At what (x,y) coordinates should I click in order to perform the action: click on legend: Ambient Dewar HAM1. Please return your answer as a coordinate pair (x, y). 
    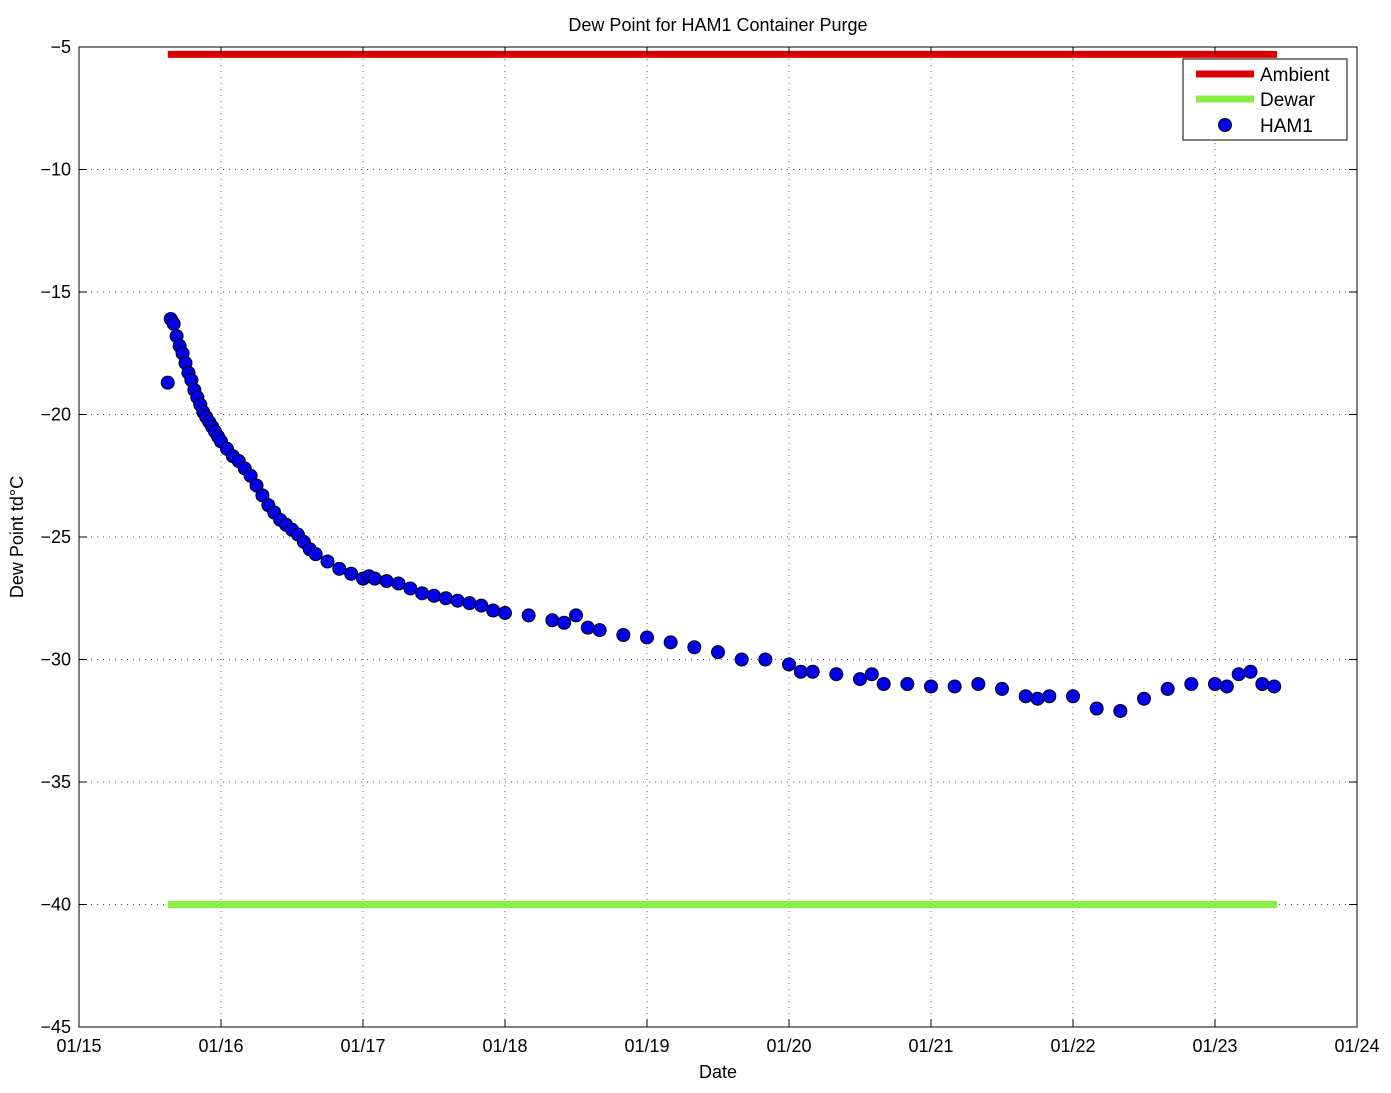
    Looking at the image, I should click on (1265, 99).